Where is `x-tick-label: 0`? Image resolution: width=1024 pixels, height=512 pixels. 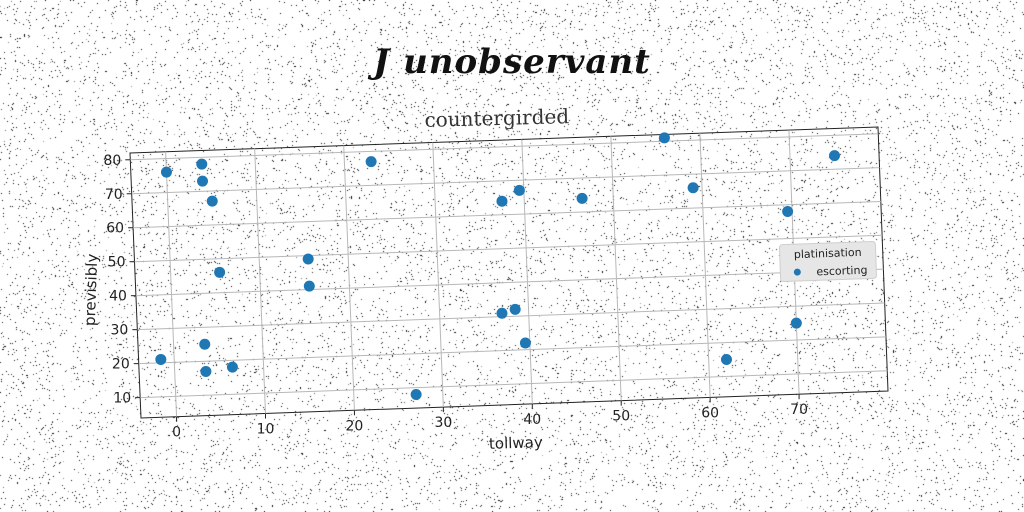 x-tick-label: 0 is located at coordinates (176, 433).